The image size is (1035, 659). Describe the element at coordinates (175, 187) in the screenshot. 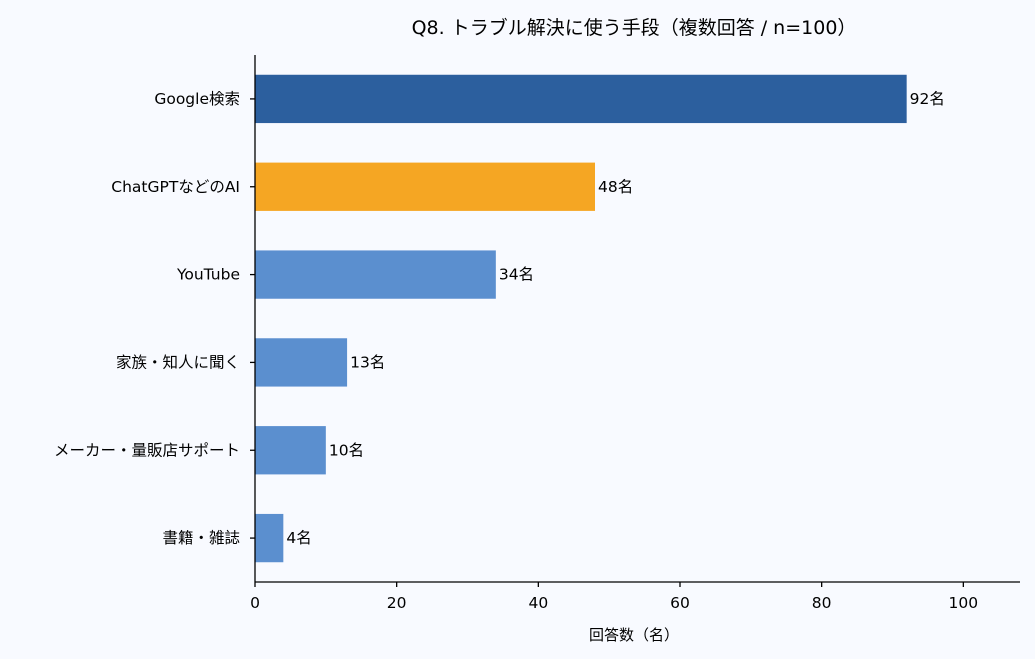

I see `category-label: ChatGPTなどのAI` at that location.